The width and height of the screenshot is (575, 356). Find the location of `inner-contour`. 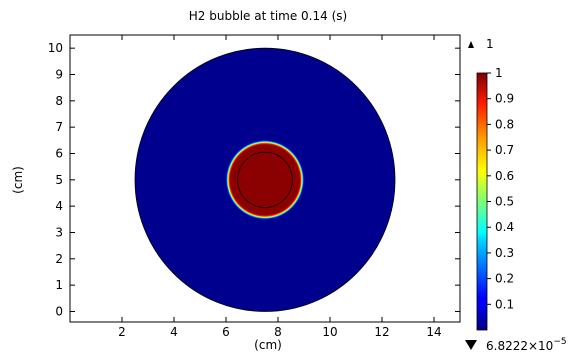

inner-contour is located at coordinates (265, 179).